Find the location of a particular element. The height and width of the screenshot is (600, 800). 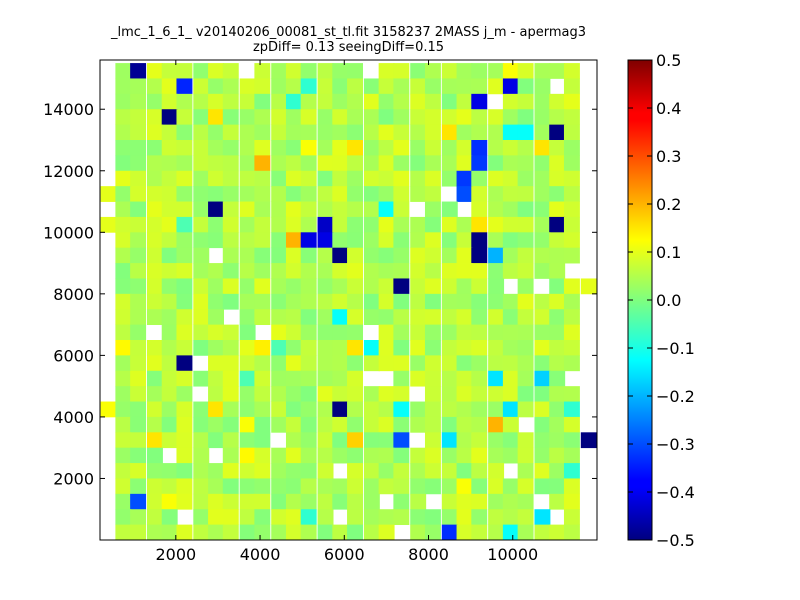

y-tick-label: 12000 is located at coordinates (68, 171).